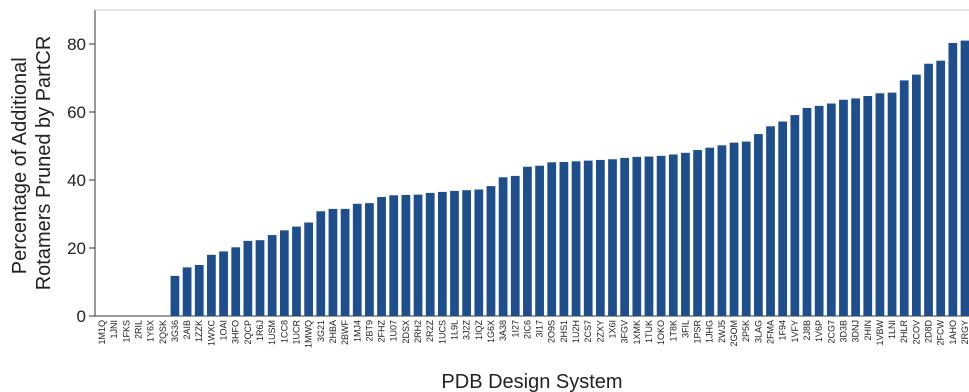  What do you see at coordinates (260, 330) in the screenshot?
I see `x-tick-label: 1R6J` at bounding box center [260, 330].